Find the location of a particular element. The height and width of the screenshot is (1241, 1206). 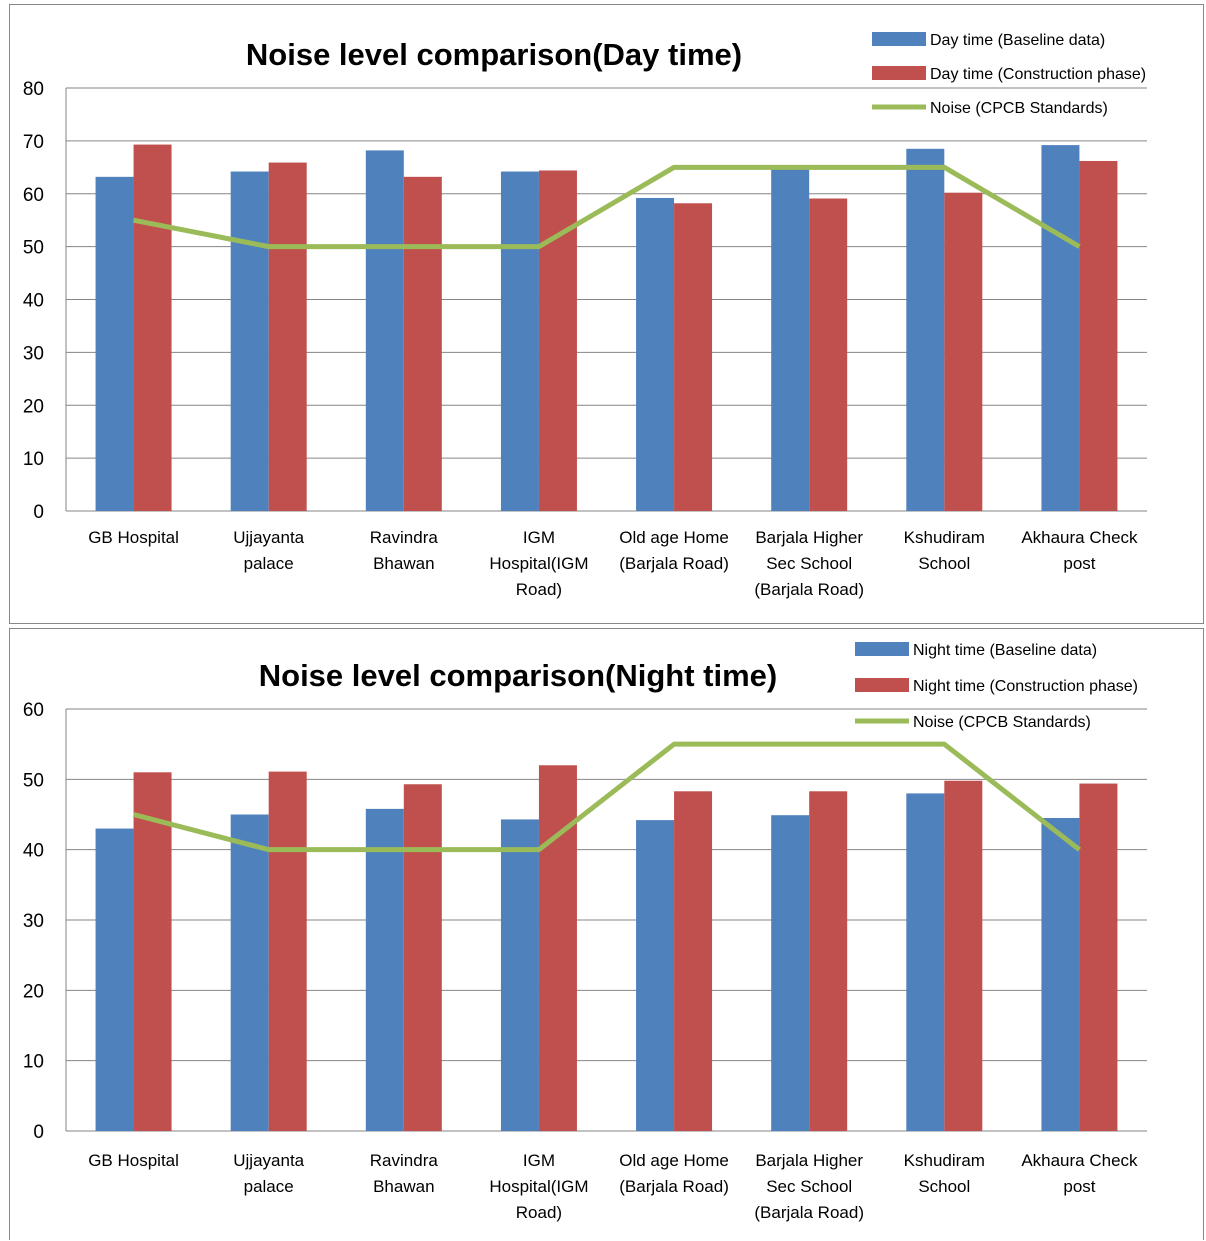

legend-label: Day time (Baseline data) is located at coordinates (1017, 40).